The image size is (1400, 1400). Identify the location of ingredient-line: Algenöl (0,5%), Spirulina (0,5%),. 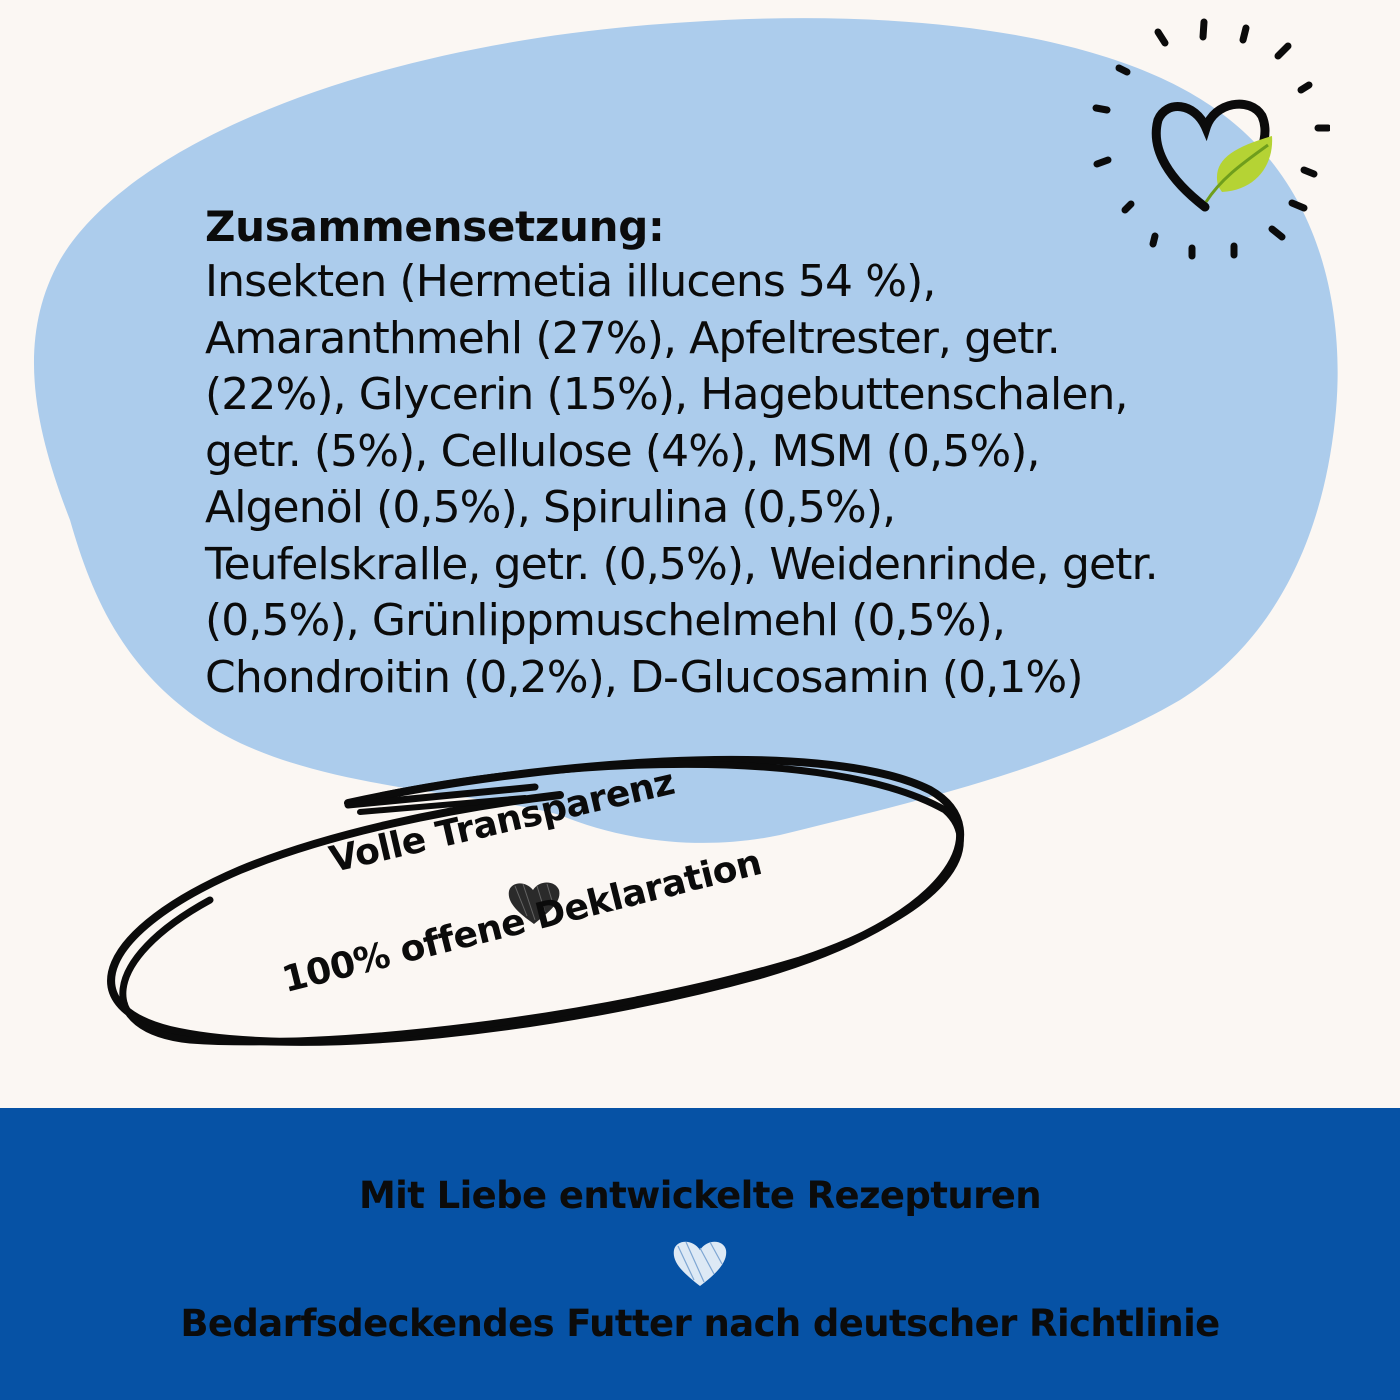
(550, 507).